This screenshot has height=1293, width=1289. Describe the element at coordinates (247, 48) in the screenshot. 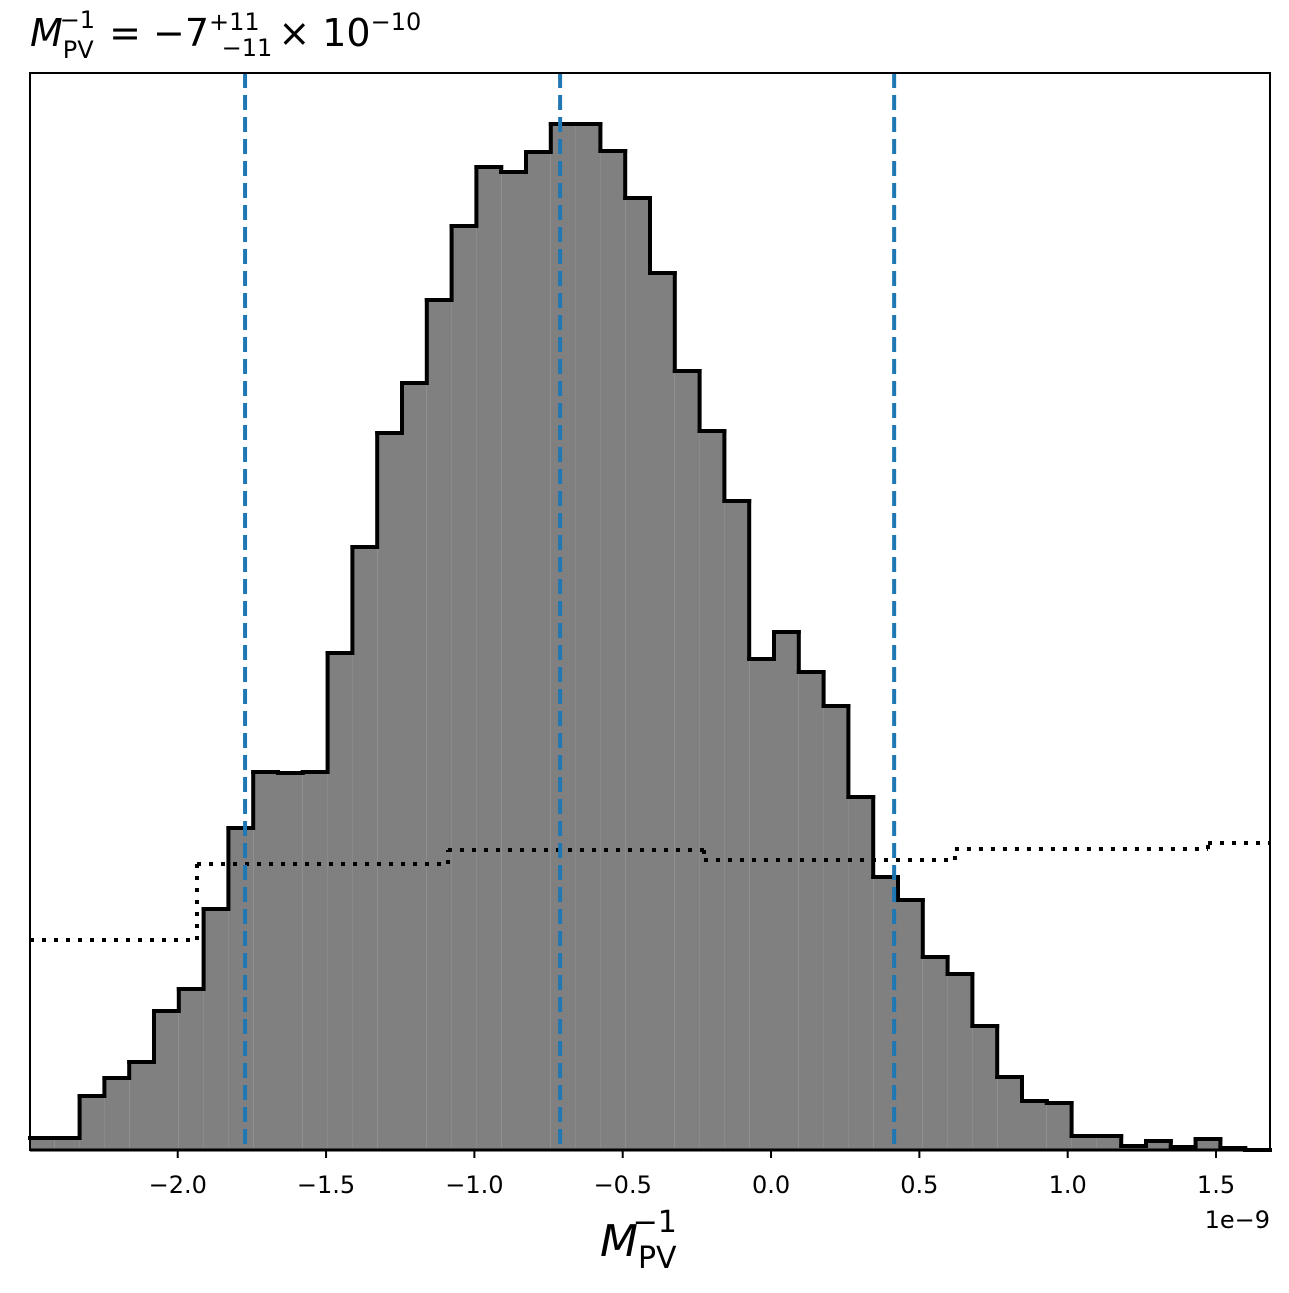

I see `title-lower: −11` at that location.